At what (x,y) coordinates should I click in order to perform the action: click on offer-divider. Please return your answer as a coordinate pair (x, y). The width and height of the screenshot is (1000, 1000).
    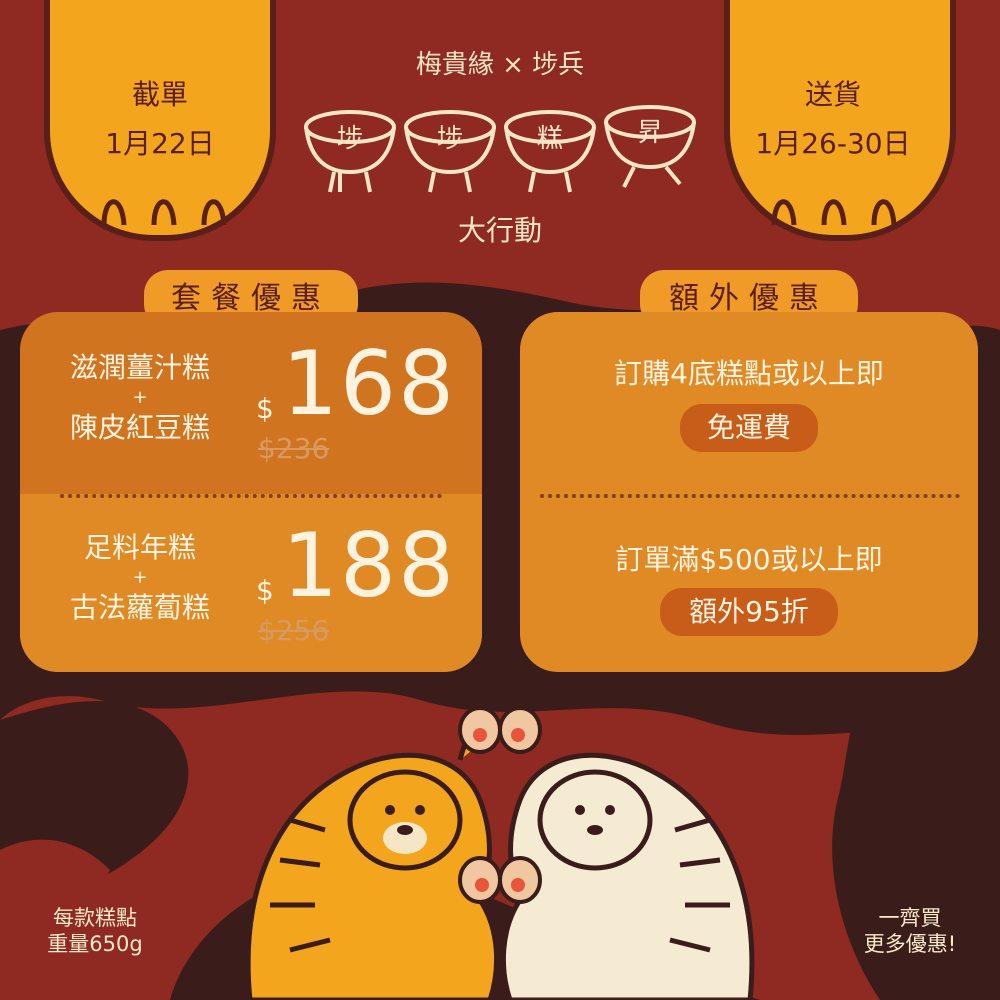
    Looking at the image, I should click on (750, 496).